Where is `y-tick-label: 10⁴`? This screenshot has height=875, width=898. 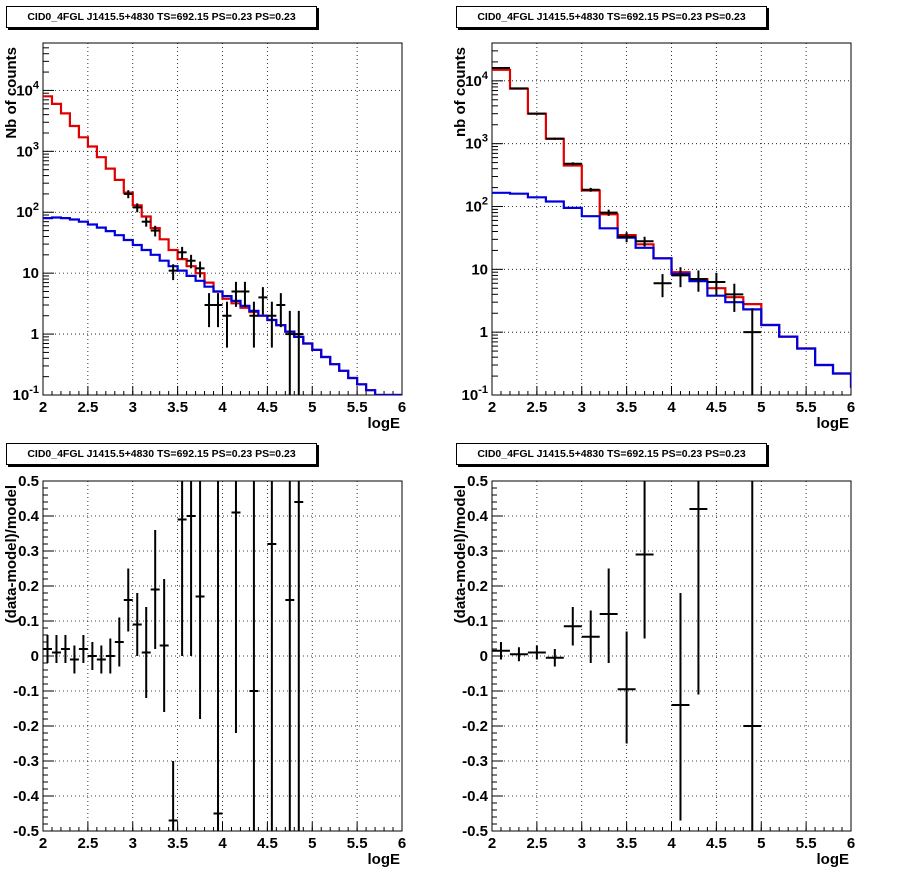 y-tick-label: 10⁴ is located at coordinates (28, 89).